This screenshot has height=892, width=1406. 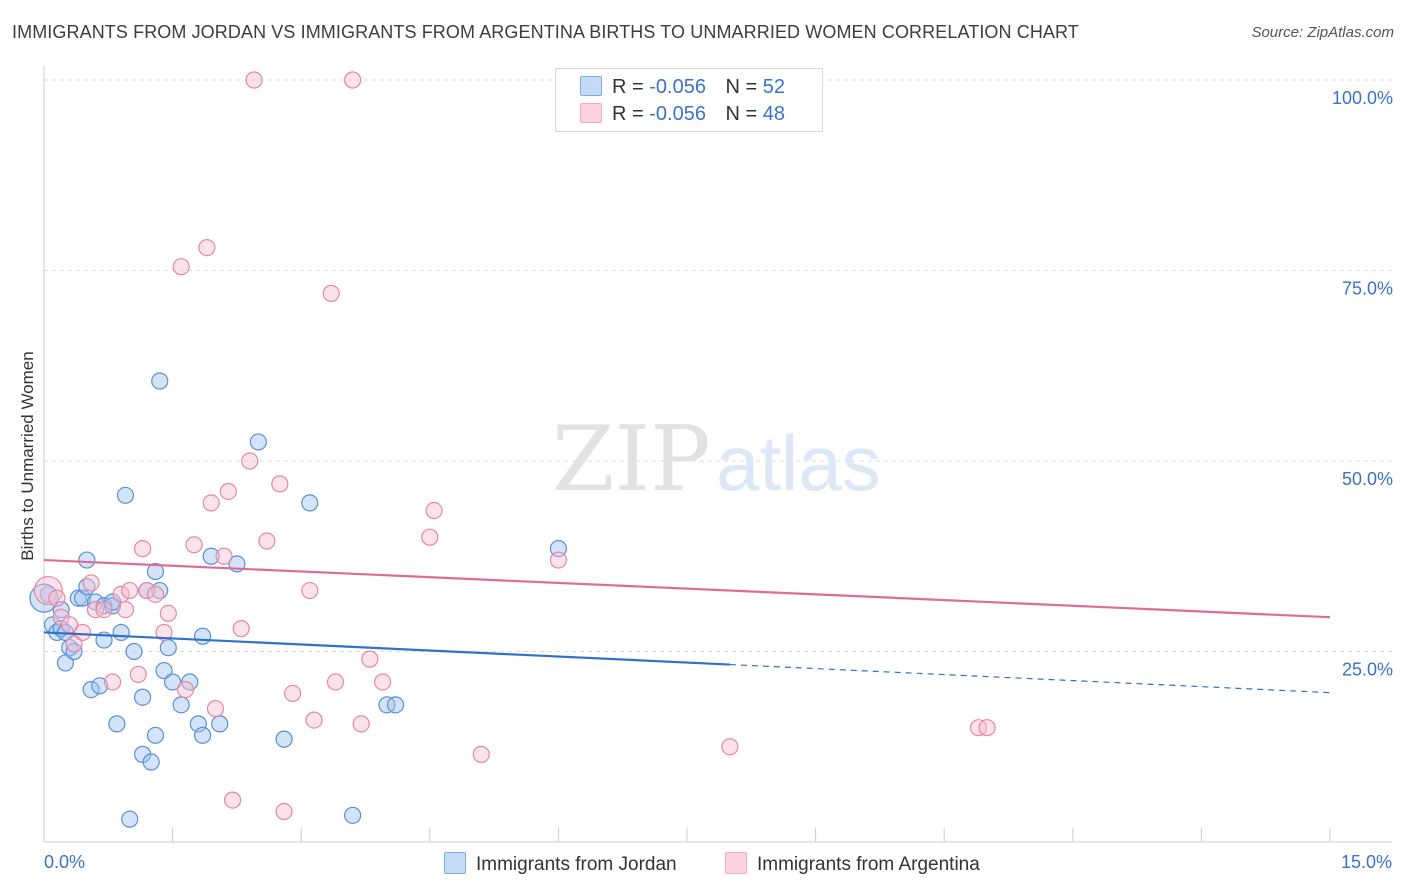 What do you see at coordinates (576, 864) in the screenshot?
I see `bottom-legend-label-jordan: Immigrants from Jordan` at bounding box center [576, 864].